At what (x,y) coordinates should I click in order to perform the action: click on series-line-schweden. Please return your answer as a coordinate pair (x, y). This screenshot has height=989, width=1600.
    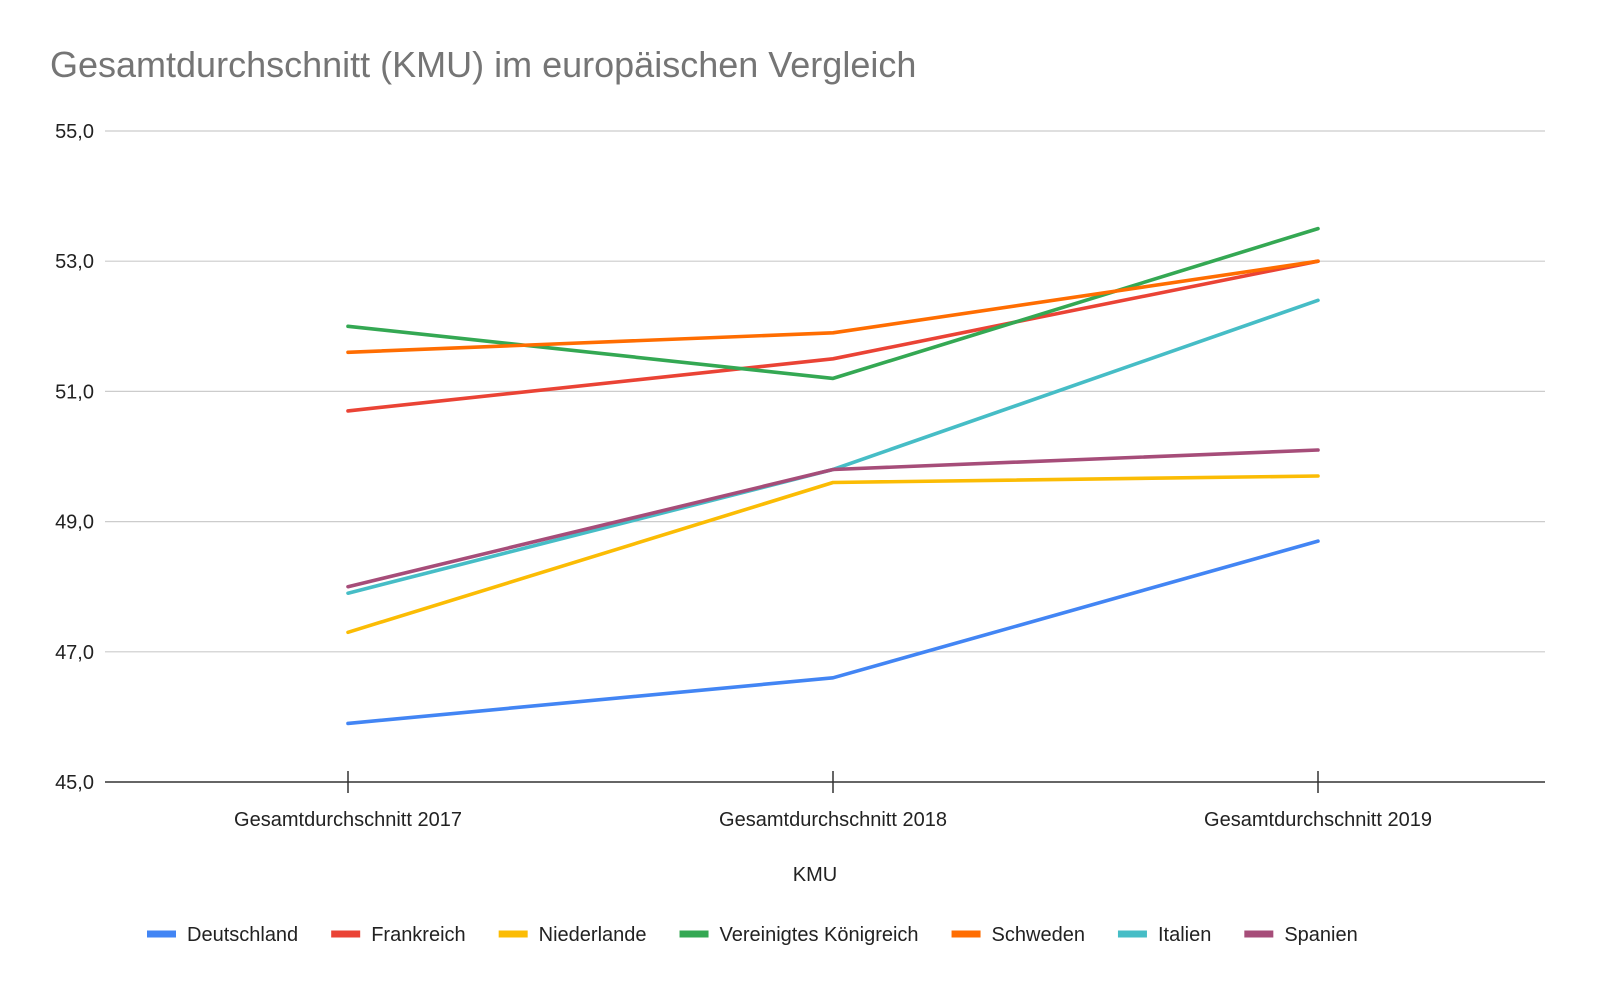
    Looking at the image, I should click on (833, 307).